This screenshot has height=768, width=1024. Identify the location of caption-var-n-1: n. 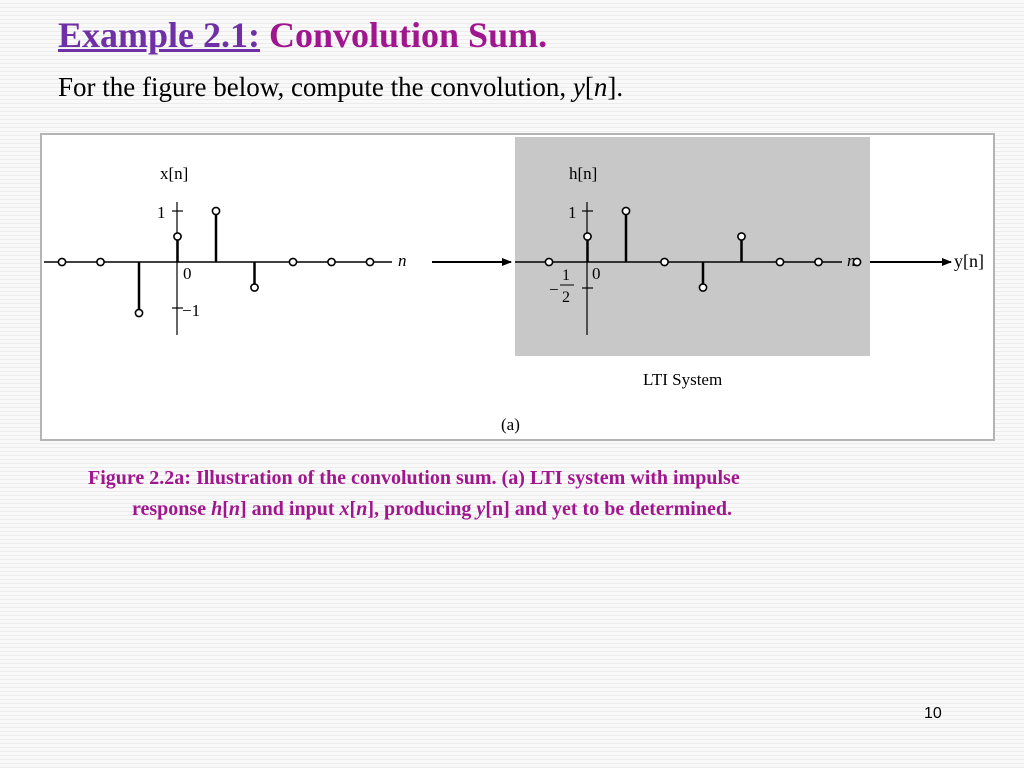
(234, 509).